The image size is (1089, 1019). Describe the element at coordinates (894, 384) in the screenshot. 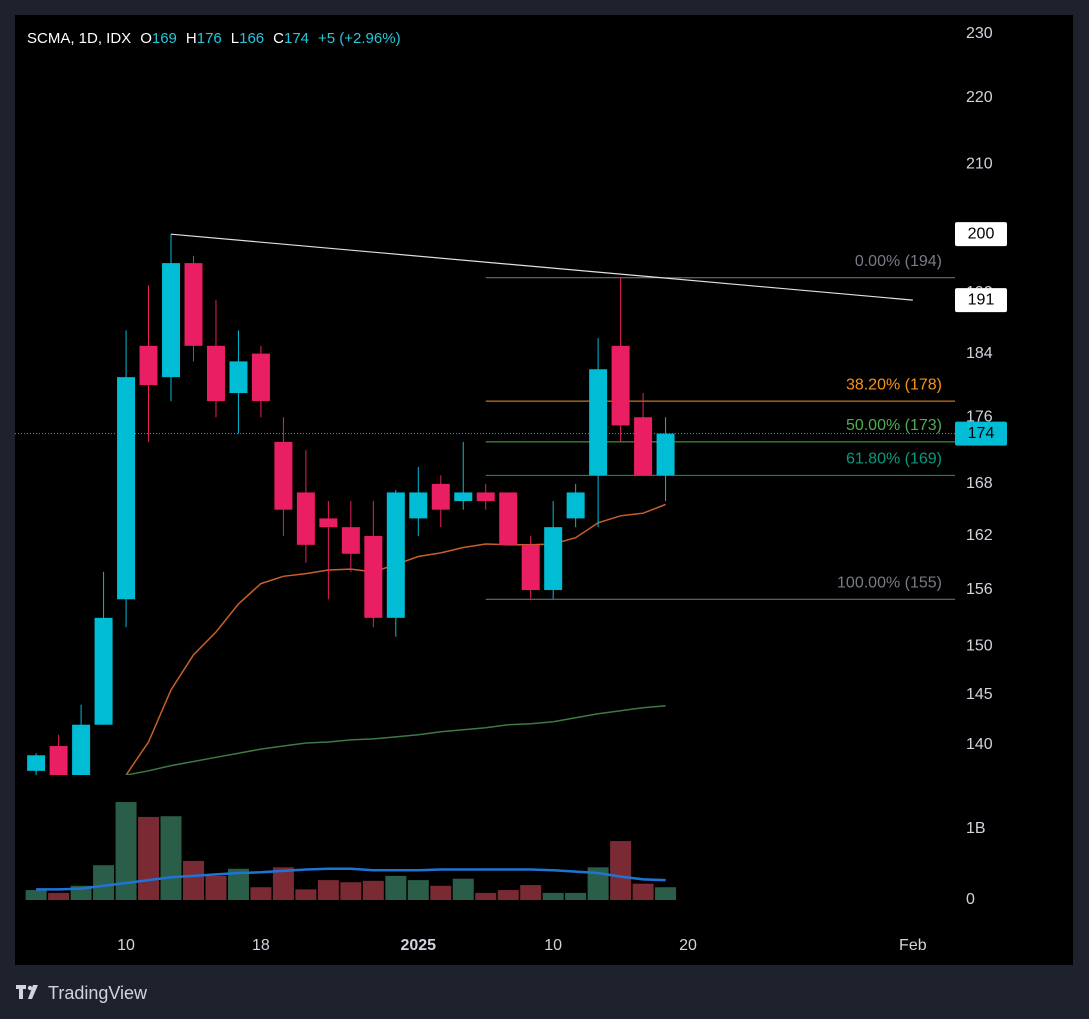

I see `fib-label: 38.20% (178)` at that location.